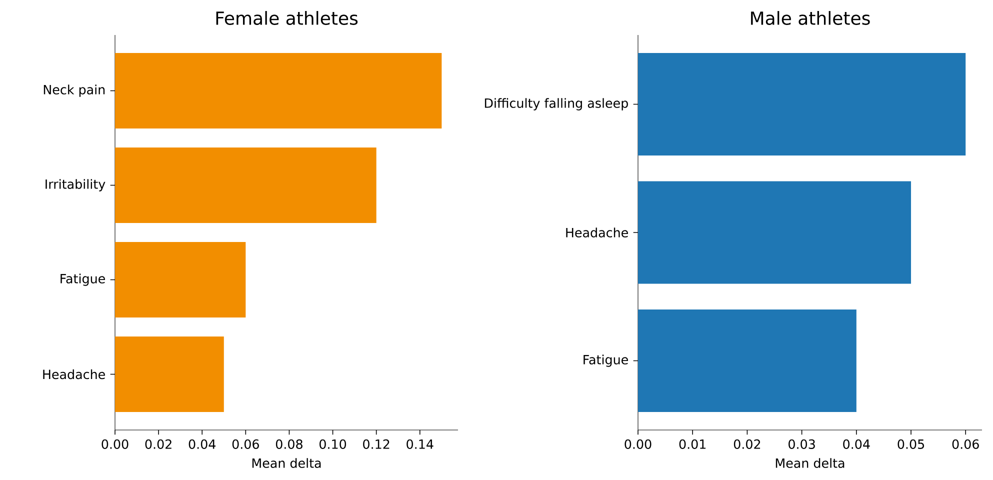  What do you see at coordinates (556, 104) in the screenshot?
I see `y-tick-label: Difficulty falling asleep` at bounding box center [556, 104].